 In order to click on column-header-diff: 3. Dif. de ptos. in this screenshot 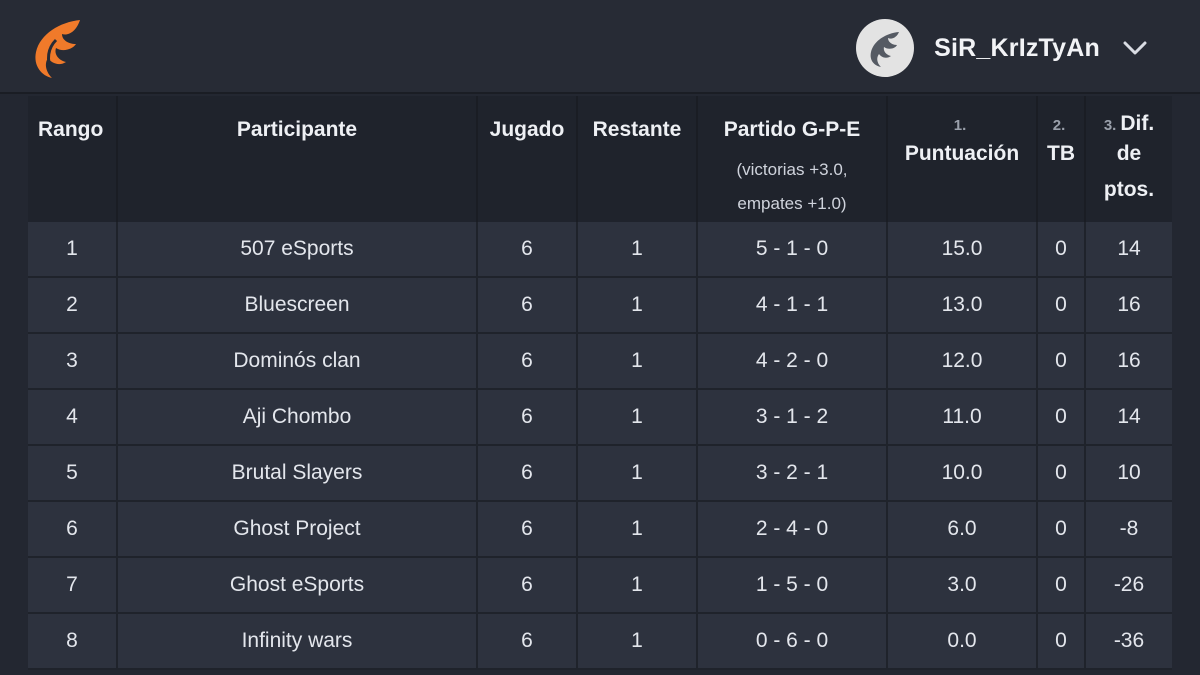, I will do `click(1129, 159)`.